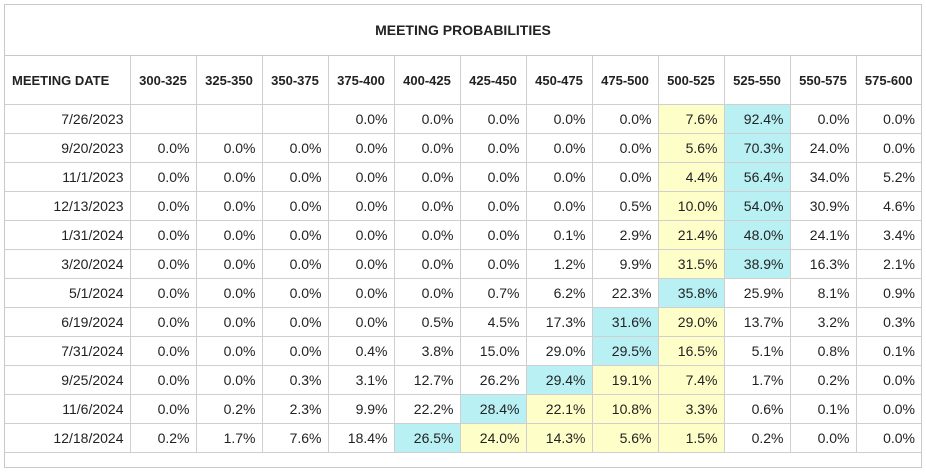  Describe the element at coordinates (361, 380) in the screenshot. I see `probability-cell: 3.1%` at that location.